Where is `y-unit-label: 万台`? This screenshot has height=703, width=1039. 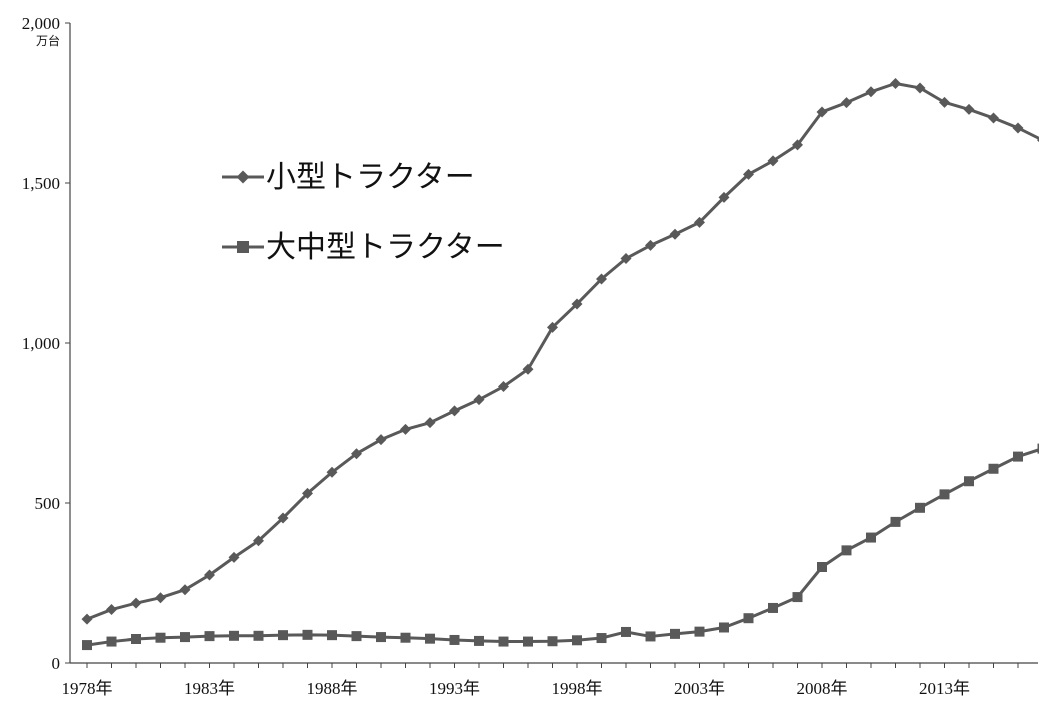 y-unit-label: 万台 is located at coordinates (48, 40).